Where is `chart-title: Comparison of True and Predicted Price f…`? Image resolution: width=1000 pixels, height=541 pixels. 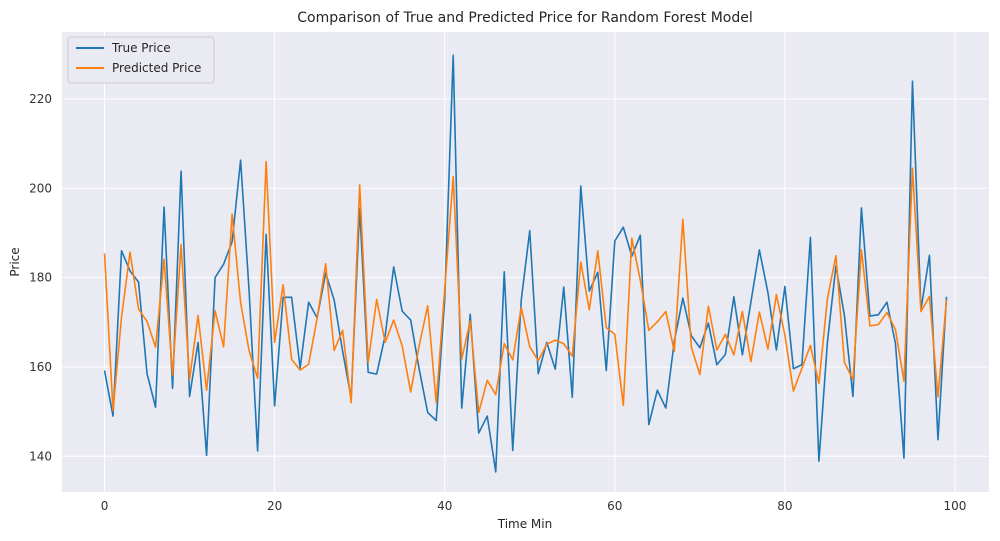 chart-title: Comparison of True and Predicted Price f… is located at coordinates (525, 18).